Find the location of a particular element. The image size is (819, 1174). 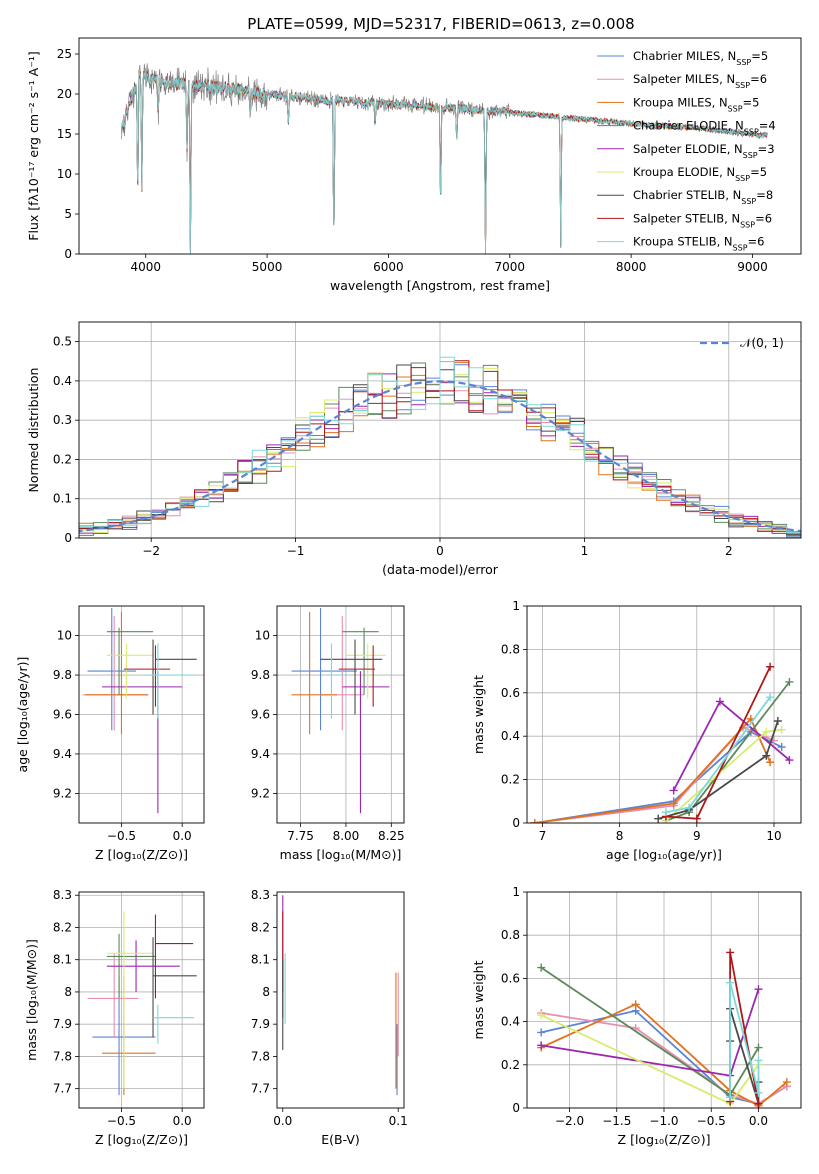

x-axis-label: age [log₁₀(age/yr)] is located at coordinates (664, 854).